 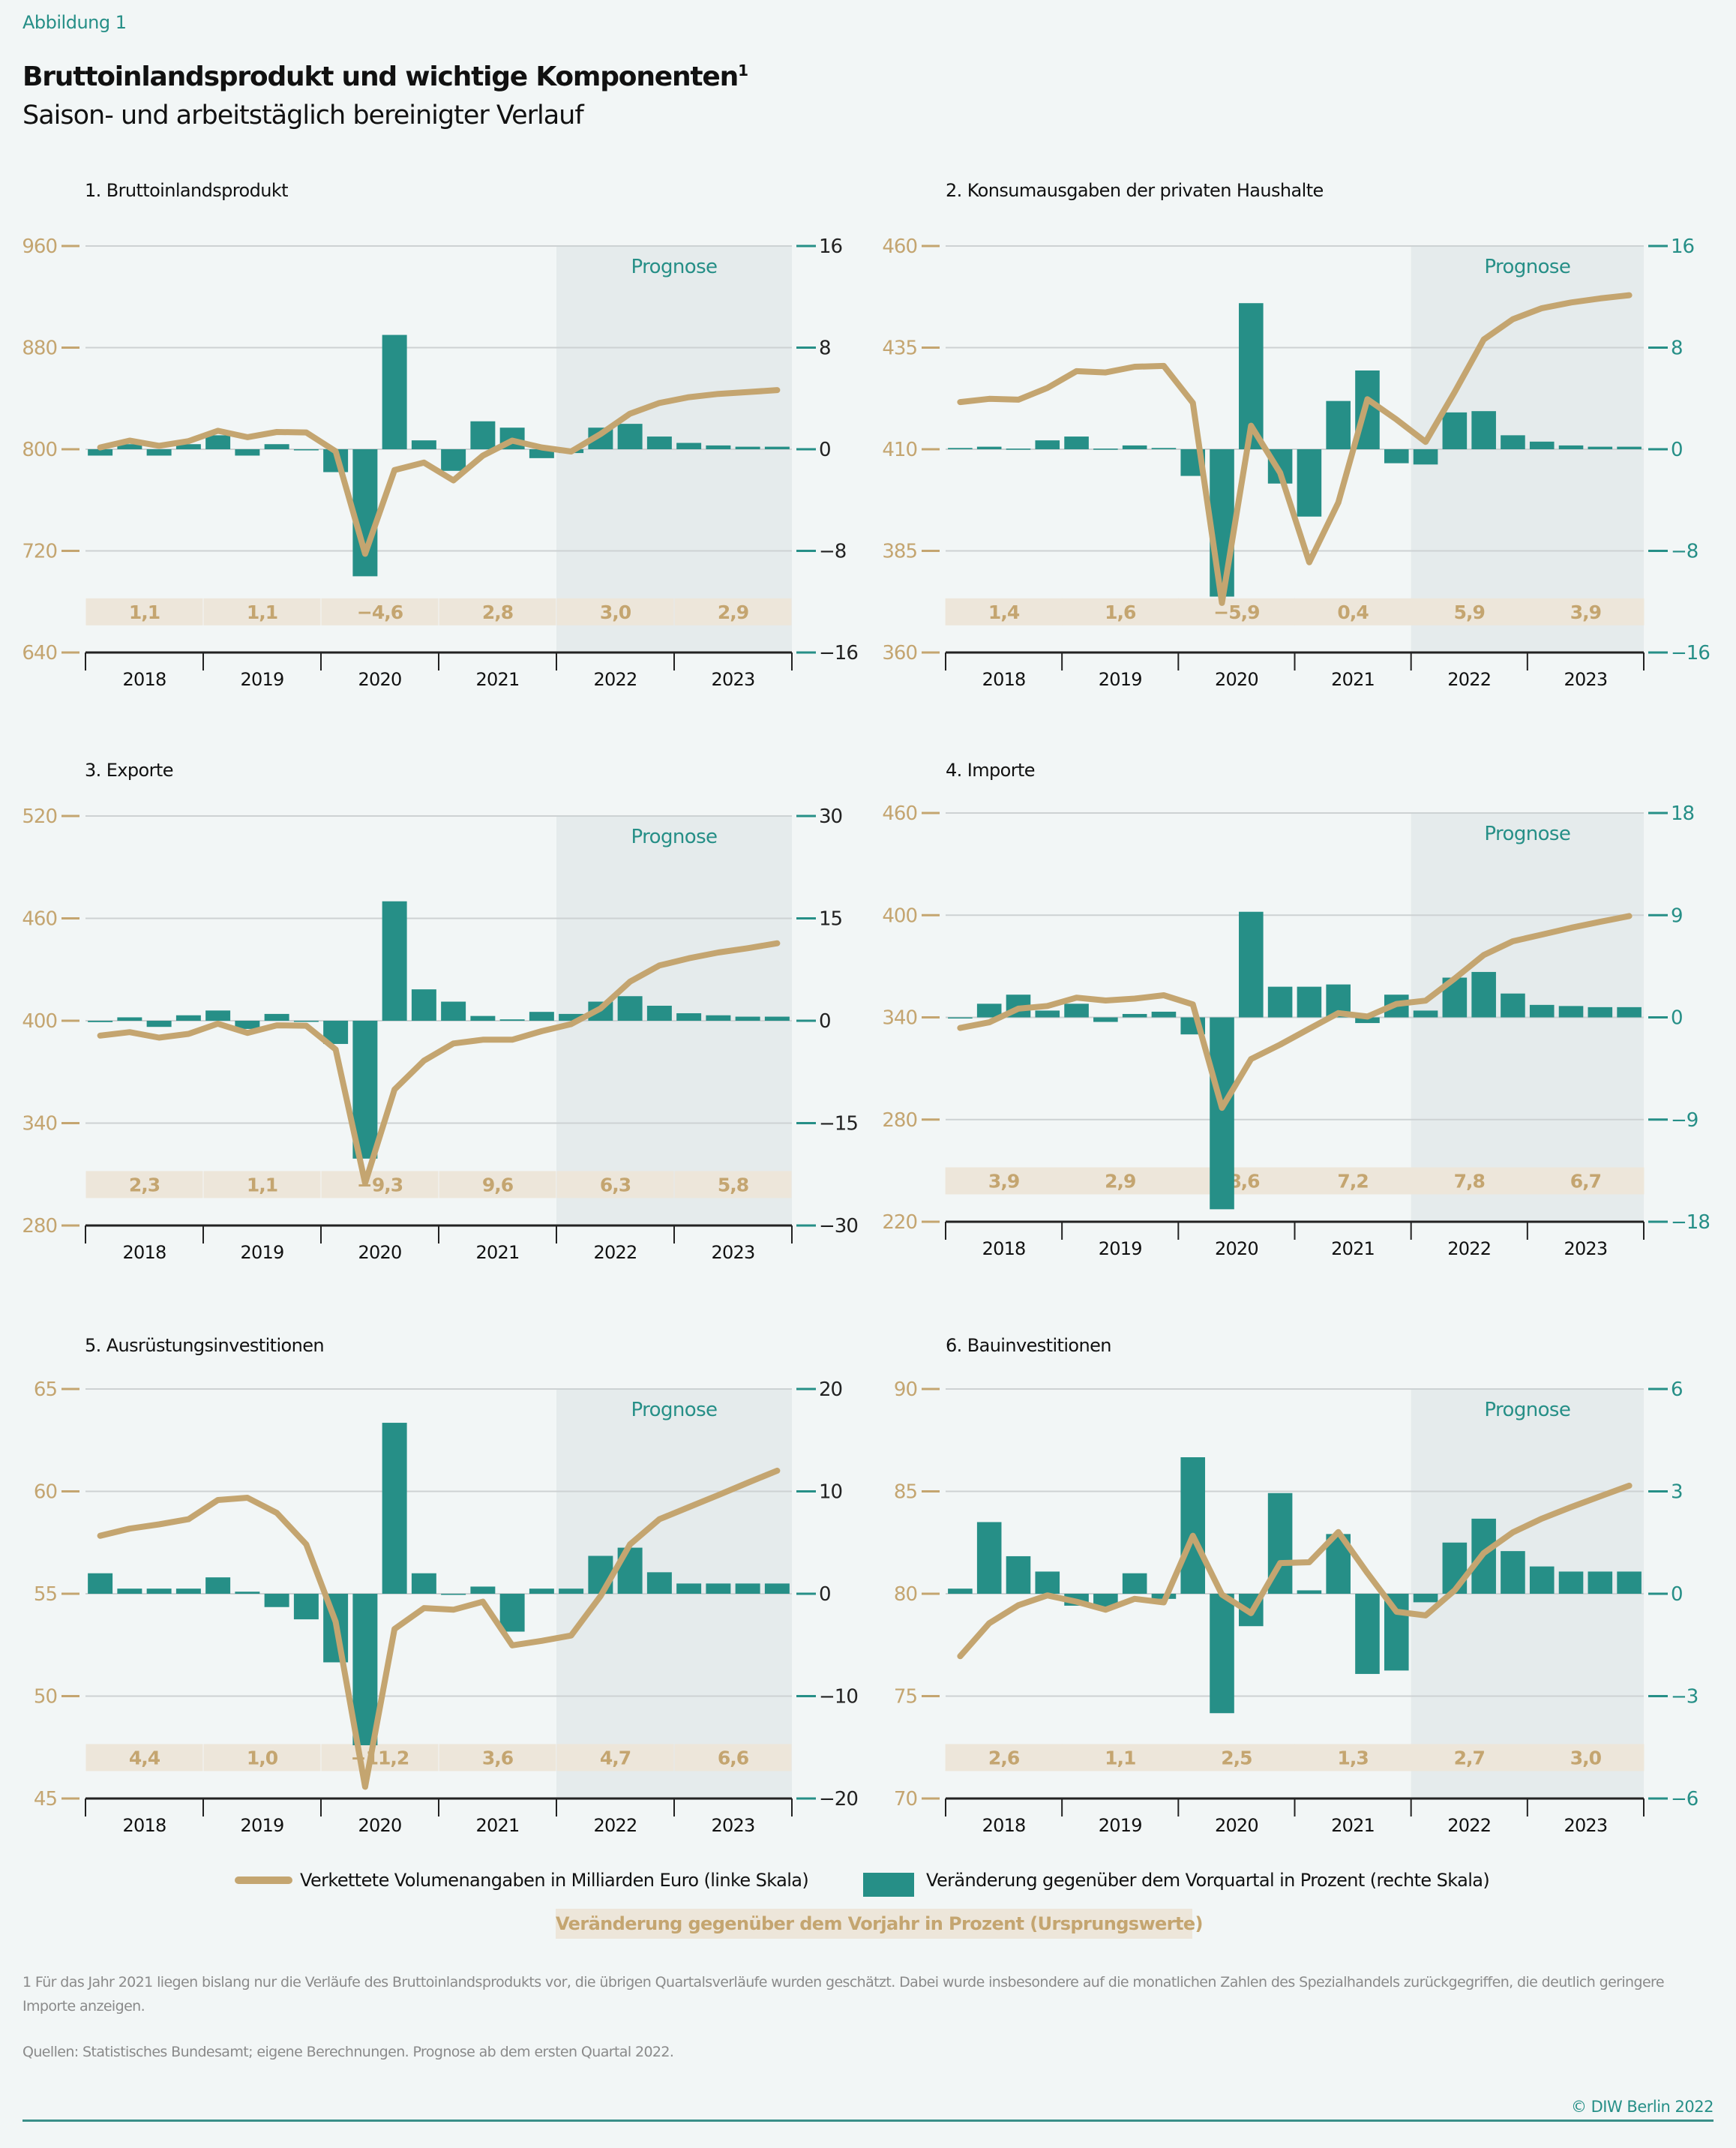 What do you see at coordinates (905, 1799) in the screenshot?
I see `left-tick-label: 70` at bounding box center [905, 1799].